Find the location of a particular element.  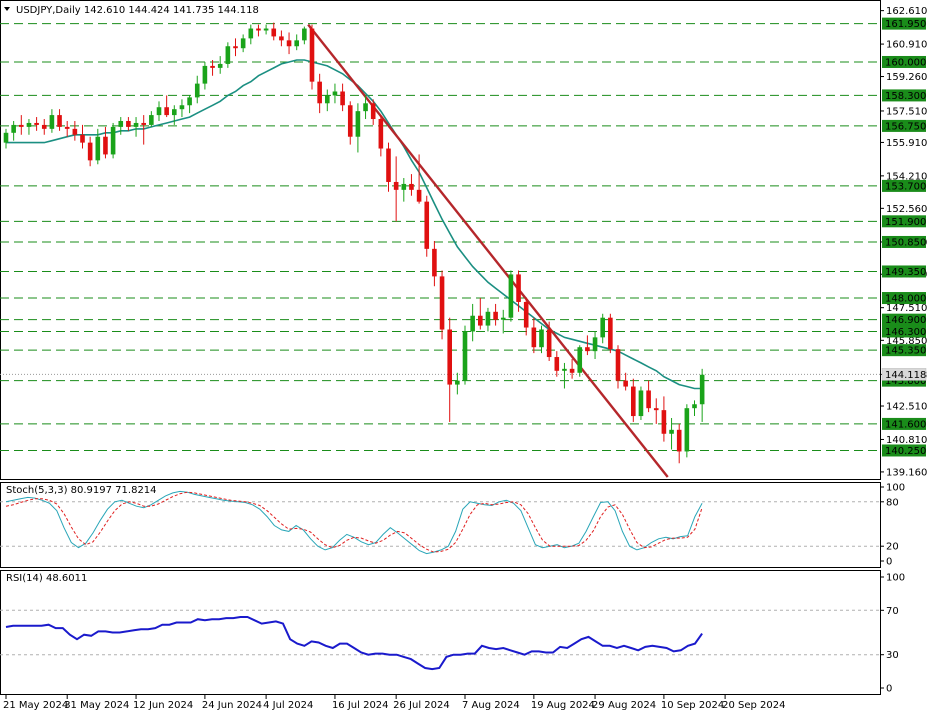

stoch-signal-line is located at coordinates (354, 522).